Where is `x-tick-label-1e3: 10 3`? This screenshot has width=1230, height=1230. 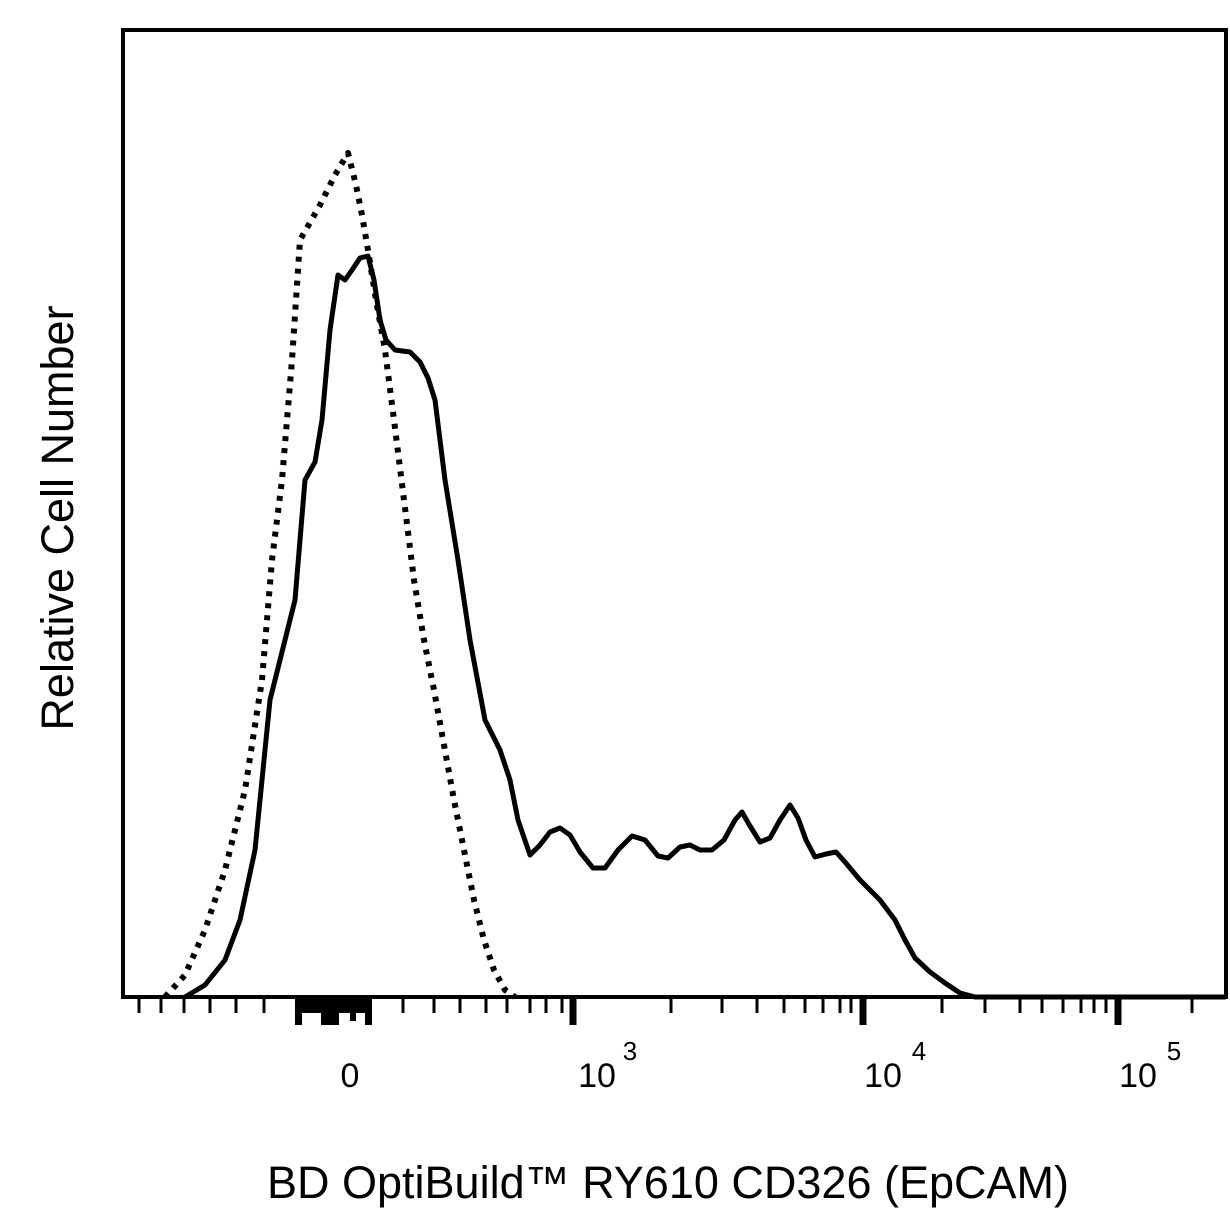 x-tick-label-1e3: 10 3 is located at coordinates (607, 1065).